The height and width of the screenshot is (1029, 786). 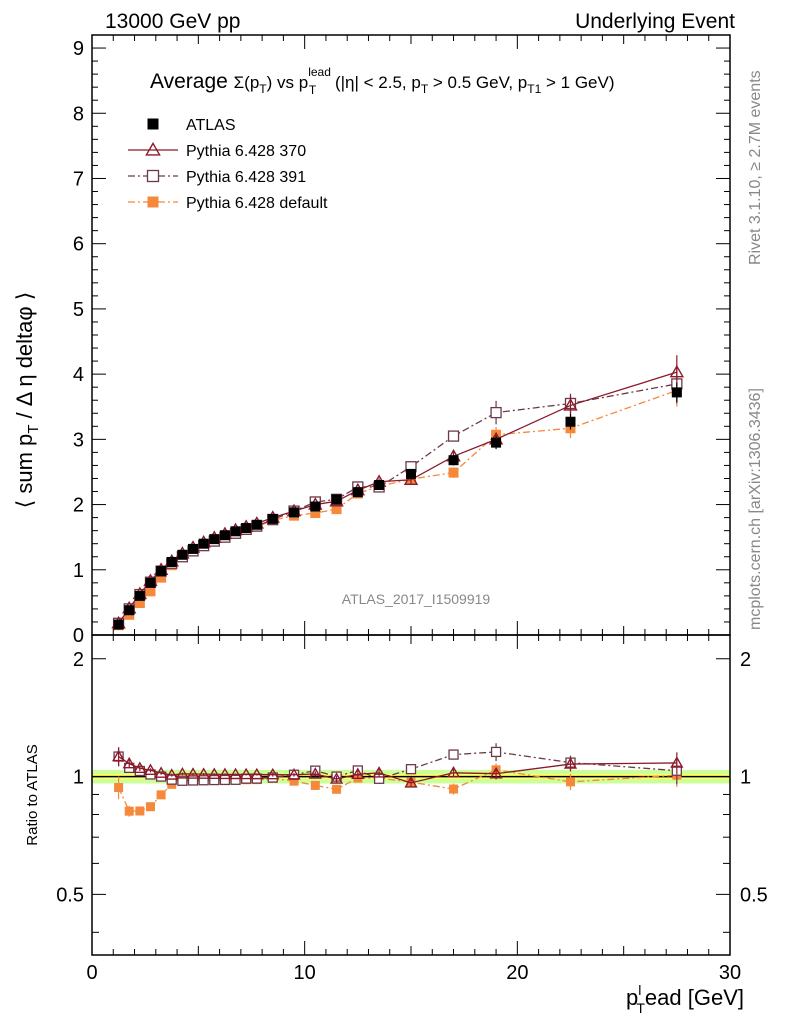 I want to click on x-axis-label: pl Tead [GeV], so click(x=685, y=999).